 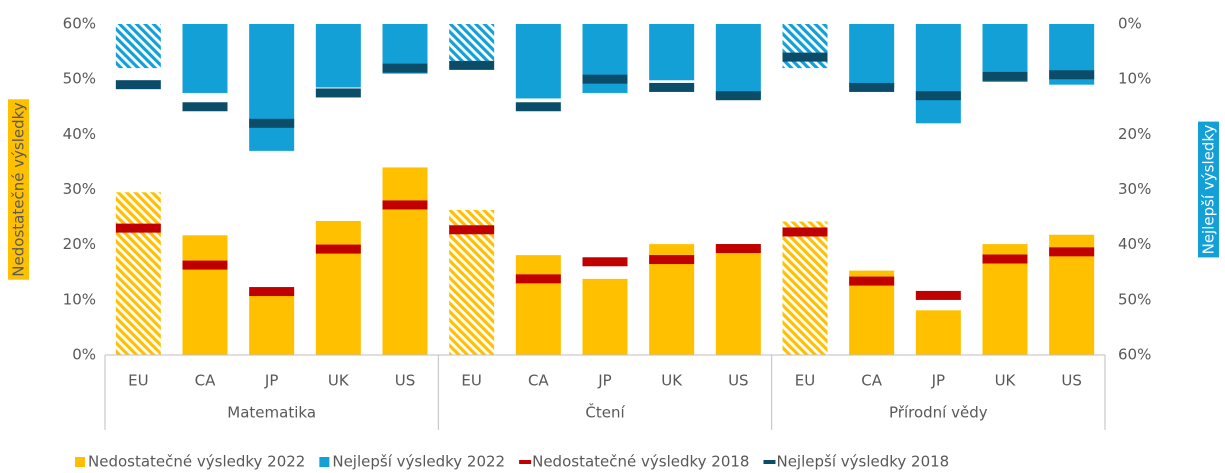 I want to click on y2-tick-label: 30%, so click(x=1134, y=189).